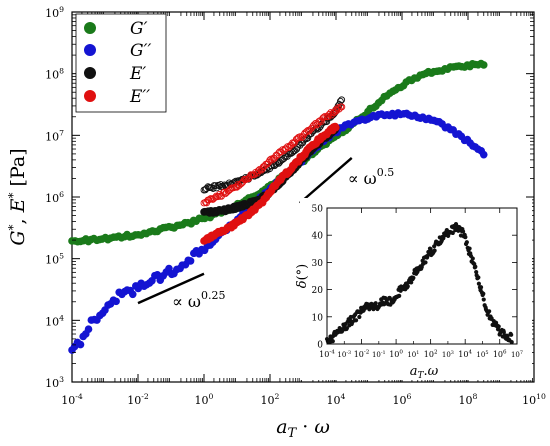 The image size is (550, 446). Describe the element at coordinates (465, 354) in the screenshot. I see `inset-x-tick-label: 10⁴` at that location.